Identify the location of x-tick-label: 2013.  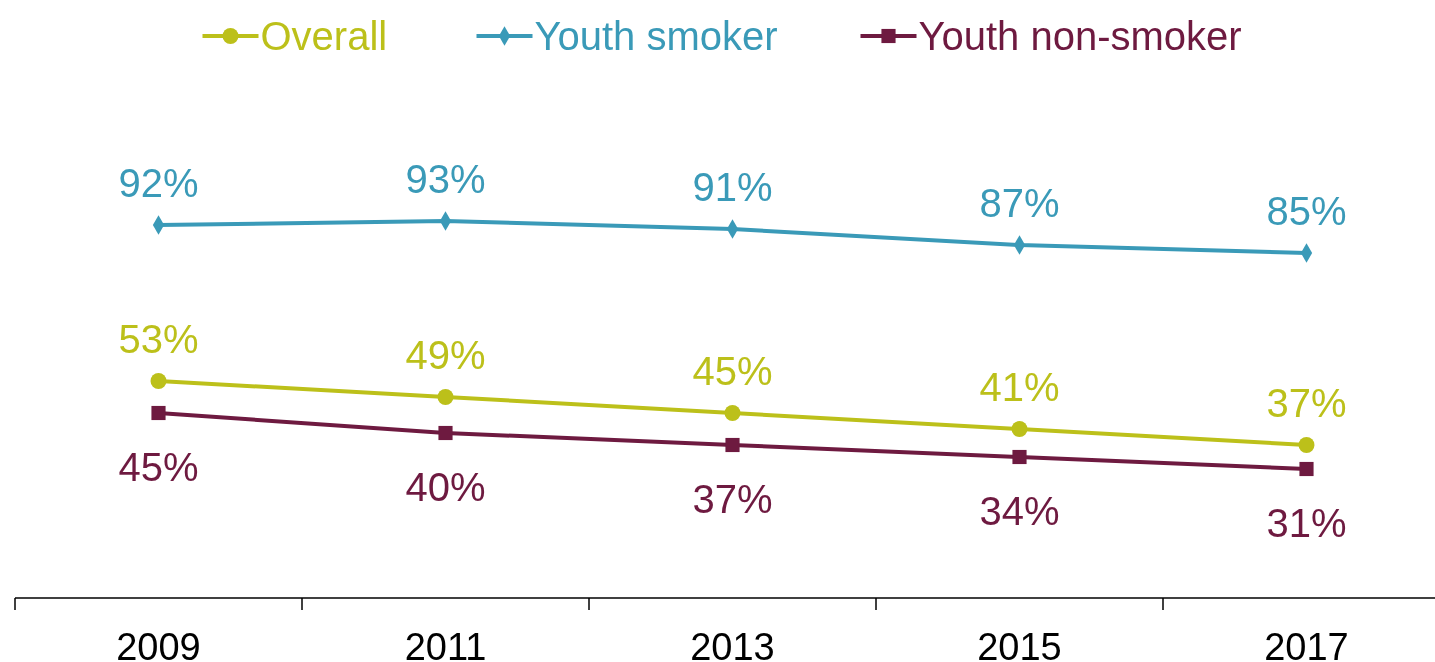
(732, 644).